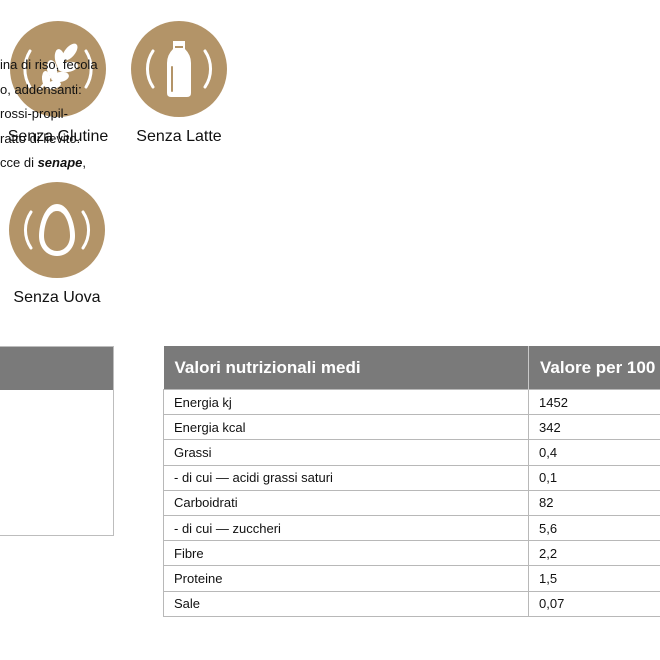 The width and height of the screenshot is (660, 660). What do you see at coordinates (594, 368) in the screenshot?
I see `nutrition-header-value: Valore per 100` at bounding box center [594, 368].